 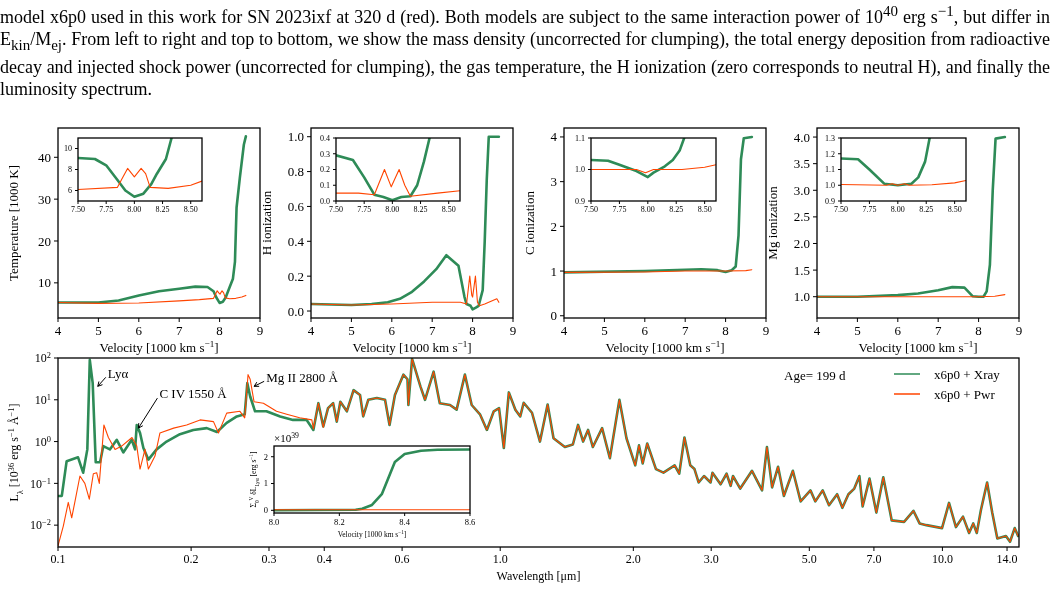 What do you see at coordinates (325, 138) in the screenshot?
I see `y-tick-label: 0.4` at bounding box center [325, 138].